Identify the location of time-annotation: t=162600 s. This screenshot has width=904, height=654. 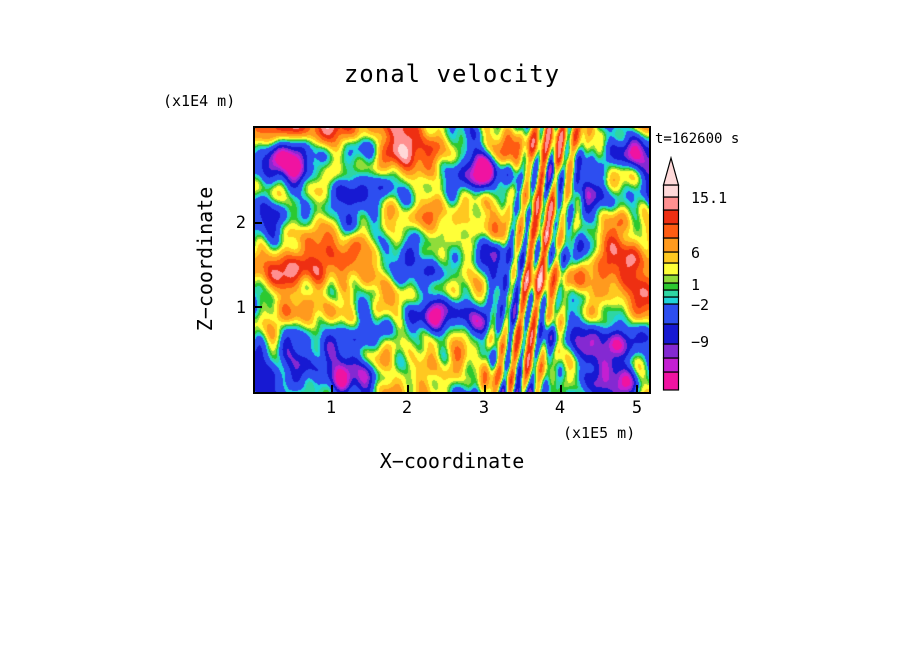
(697, 139).